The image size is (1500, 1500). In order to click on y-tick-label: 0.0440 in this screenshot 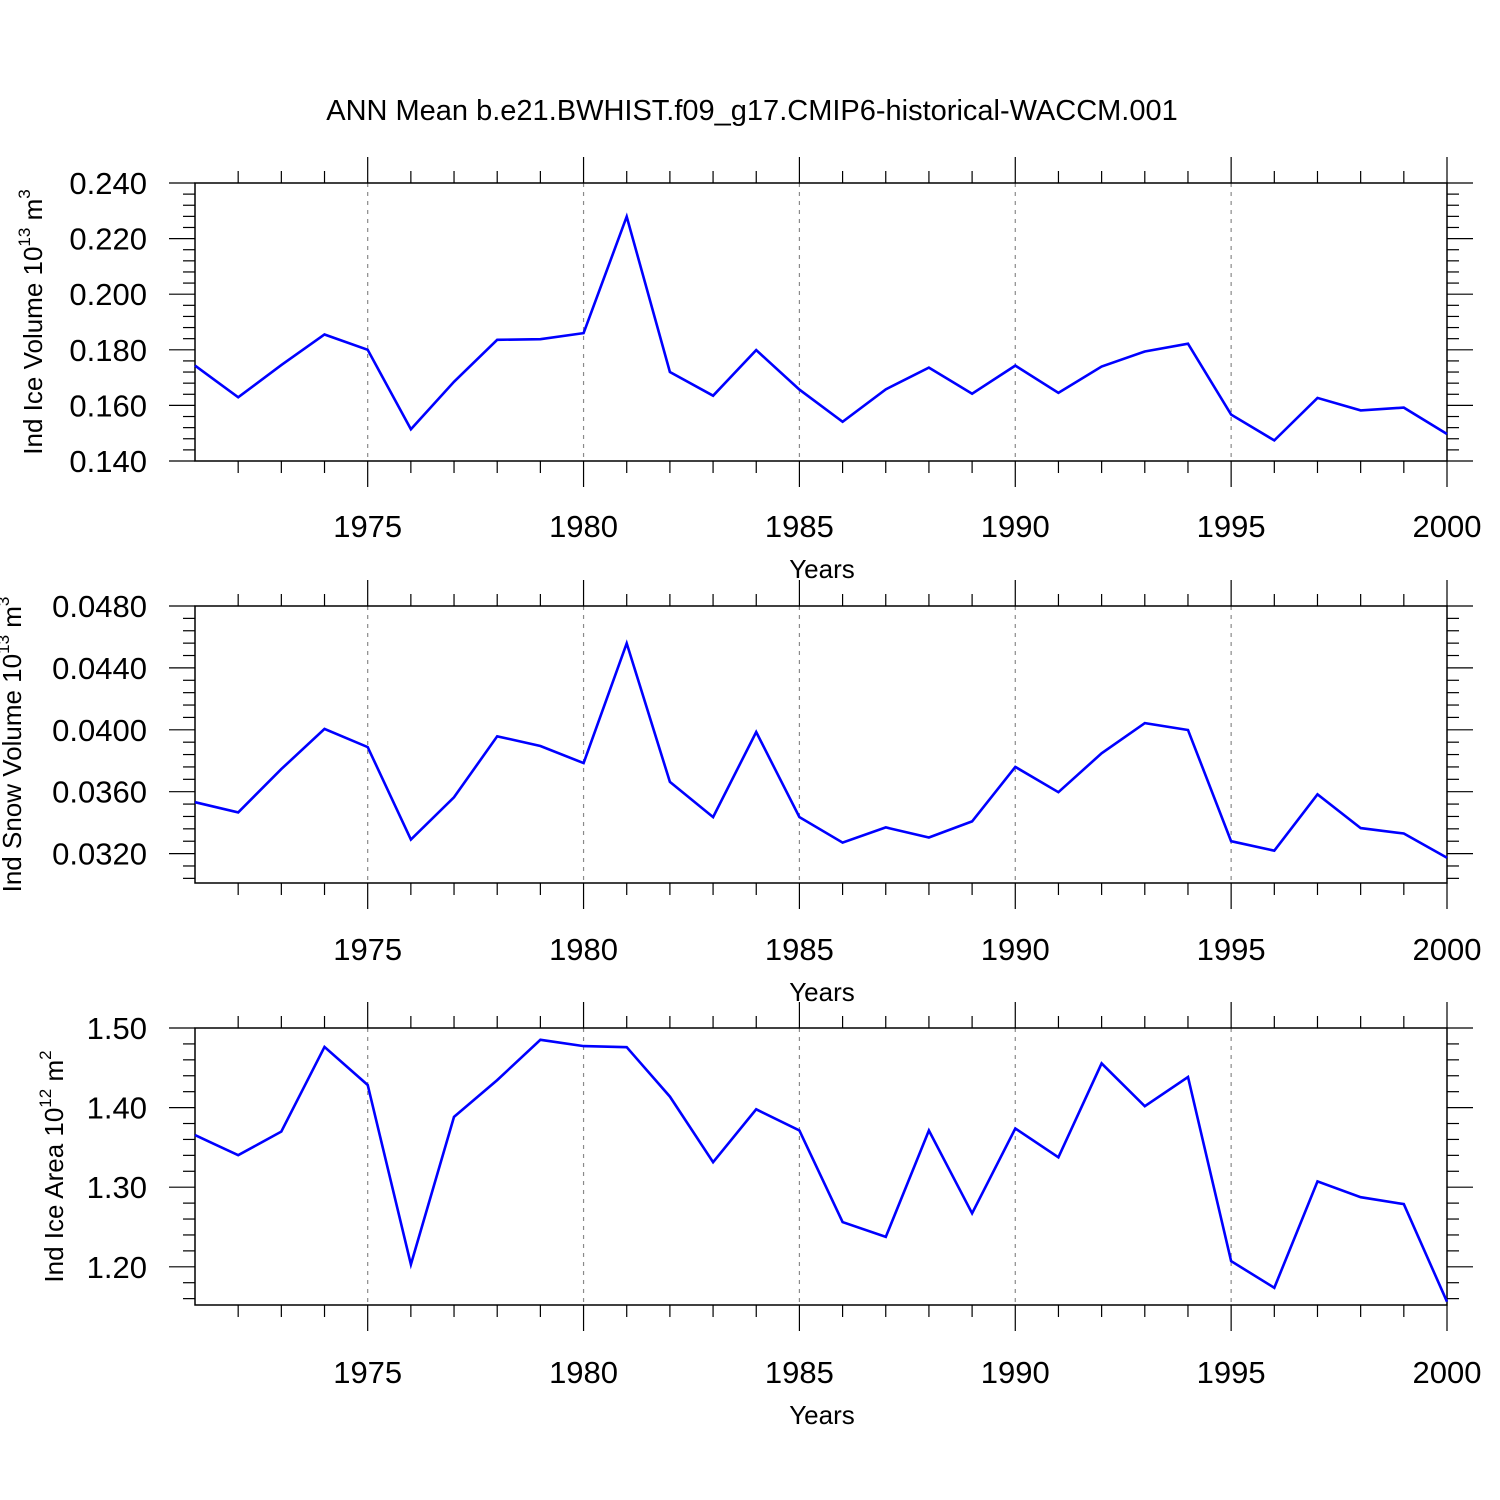, I will do `click(99, 668)`.